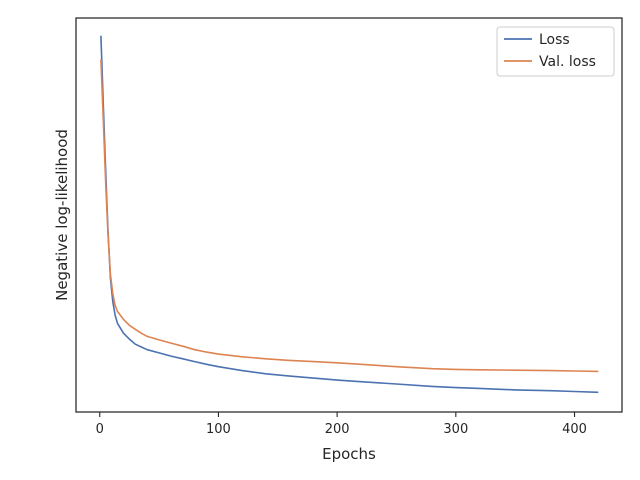 The image size is (640, 480). What do you see at coordinates (567, 62) in the screenshot?
I see `legend-label-1: Val. loss` at bounding box center [567, 62].